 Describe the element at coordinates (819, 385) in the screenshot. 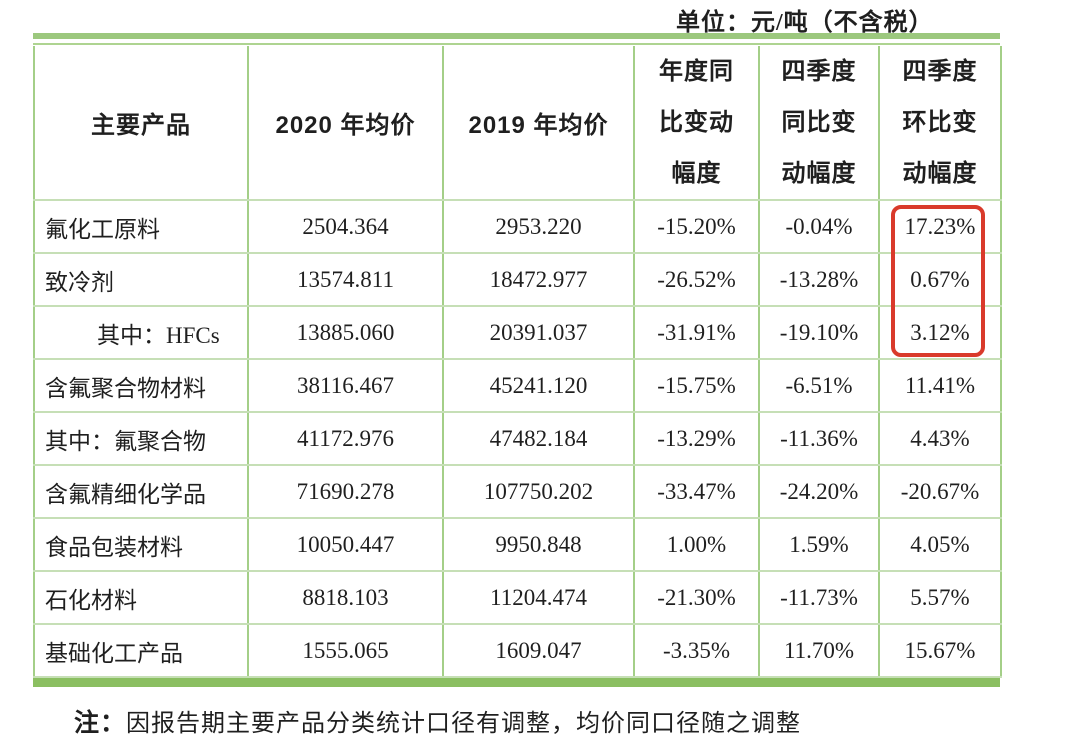

I see `cell-q4-yoy: -6.51%` at that location.